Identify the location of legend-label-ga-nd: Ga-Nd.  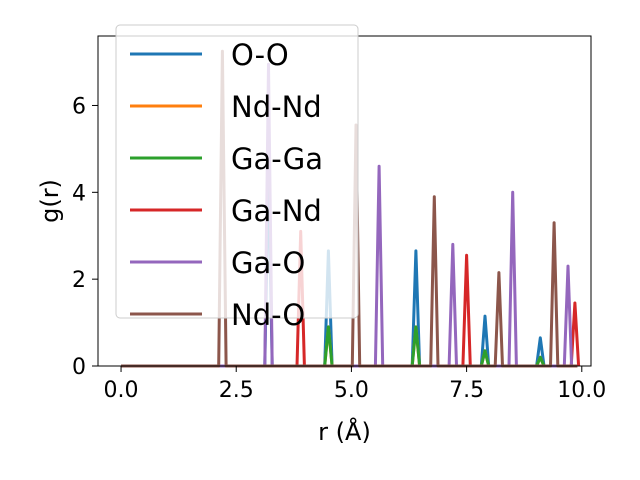
(276, 211).